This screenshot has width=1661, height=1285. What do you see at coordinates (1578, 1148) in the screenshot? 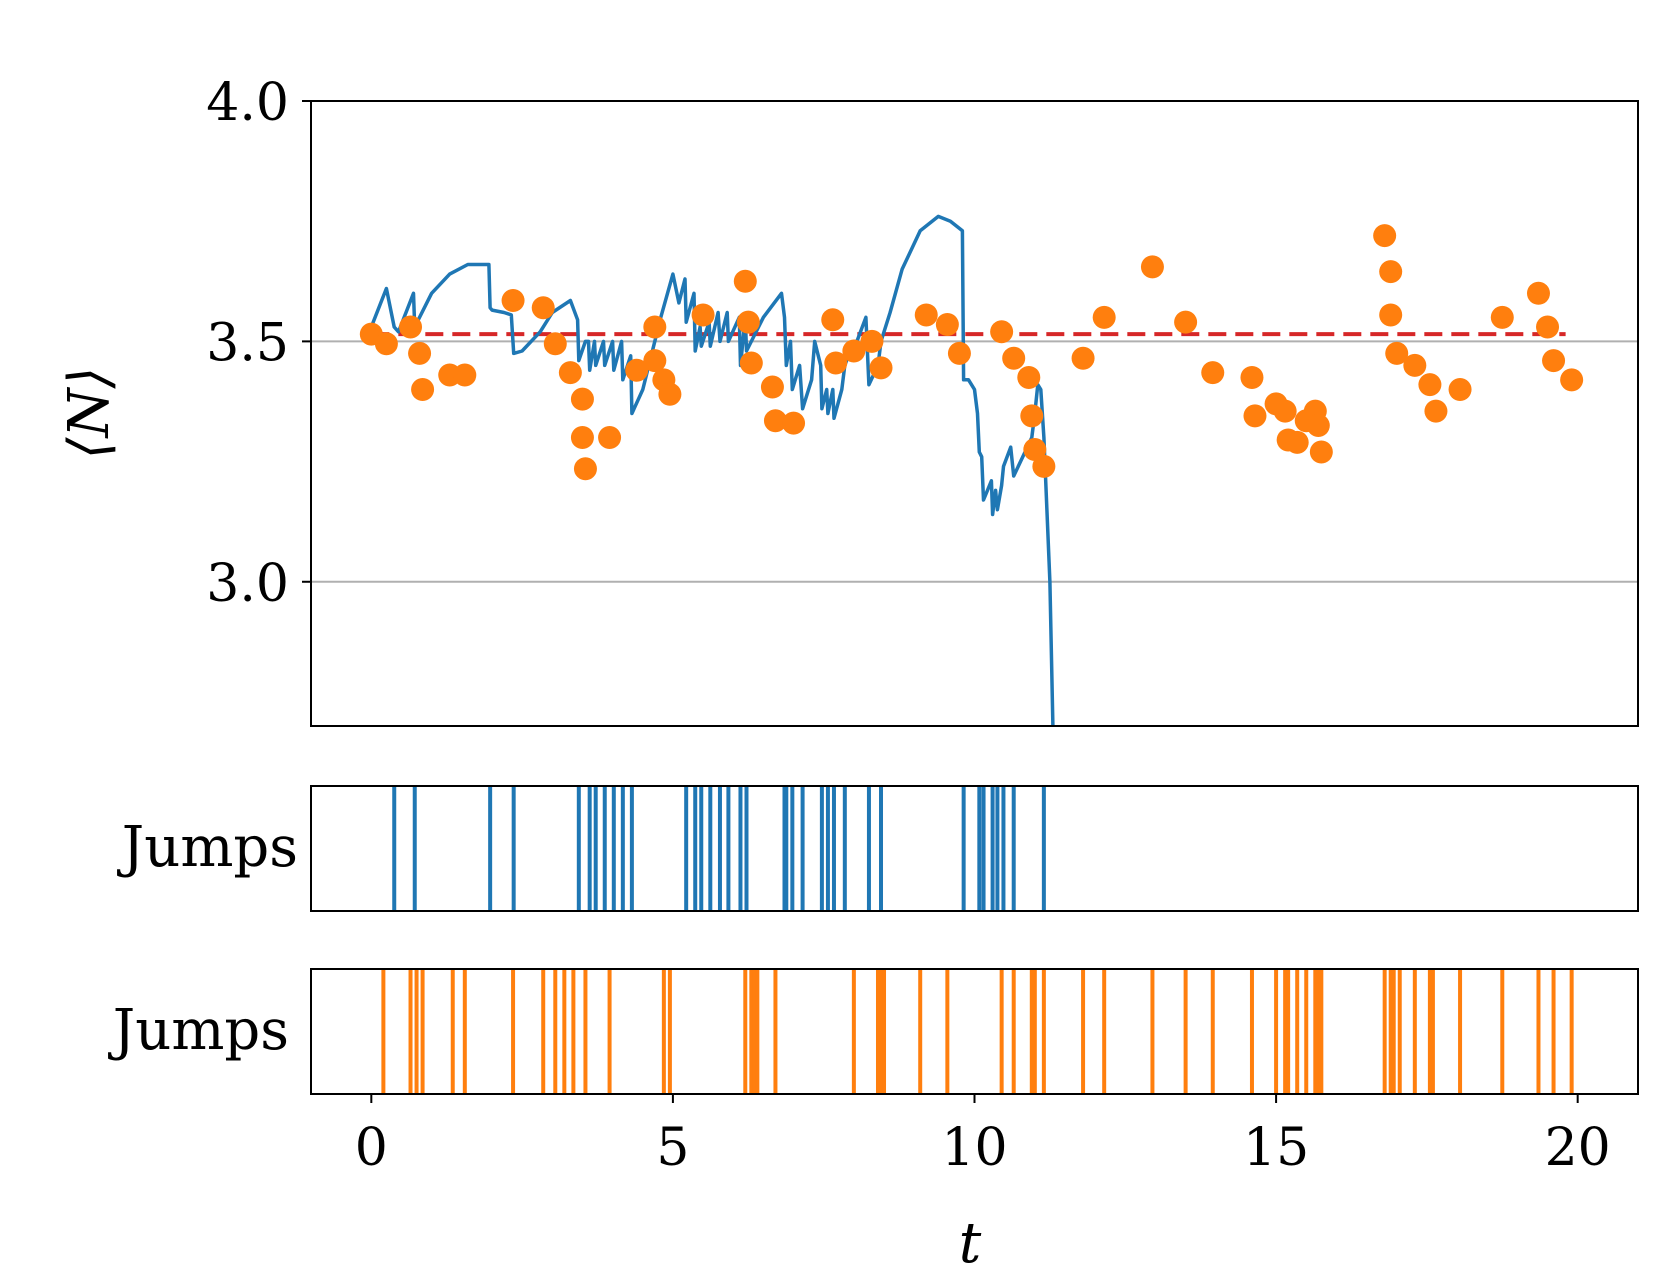
I see `x-tick-label: 20` at bounding box center [1578, 1148].